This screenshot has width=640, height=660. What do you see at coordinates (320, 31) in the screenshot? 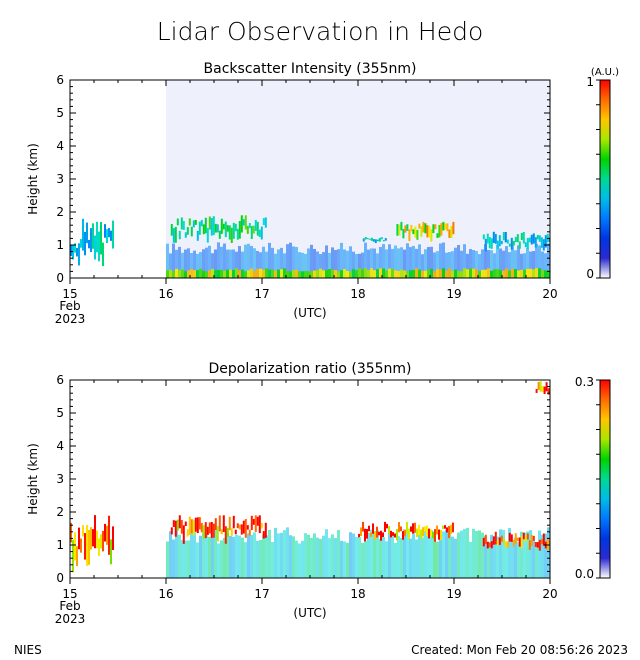
I see `figure-title: Lidar Observation in Hedo` at bounding box center [320, 31].